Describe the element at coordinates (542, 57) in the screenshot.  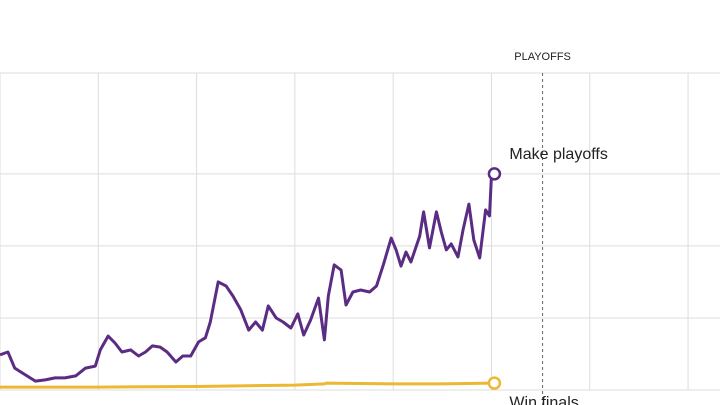
I see `annotation-label: PLAYOFFS` at that location.